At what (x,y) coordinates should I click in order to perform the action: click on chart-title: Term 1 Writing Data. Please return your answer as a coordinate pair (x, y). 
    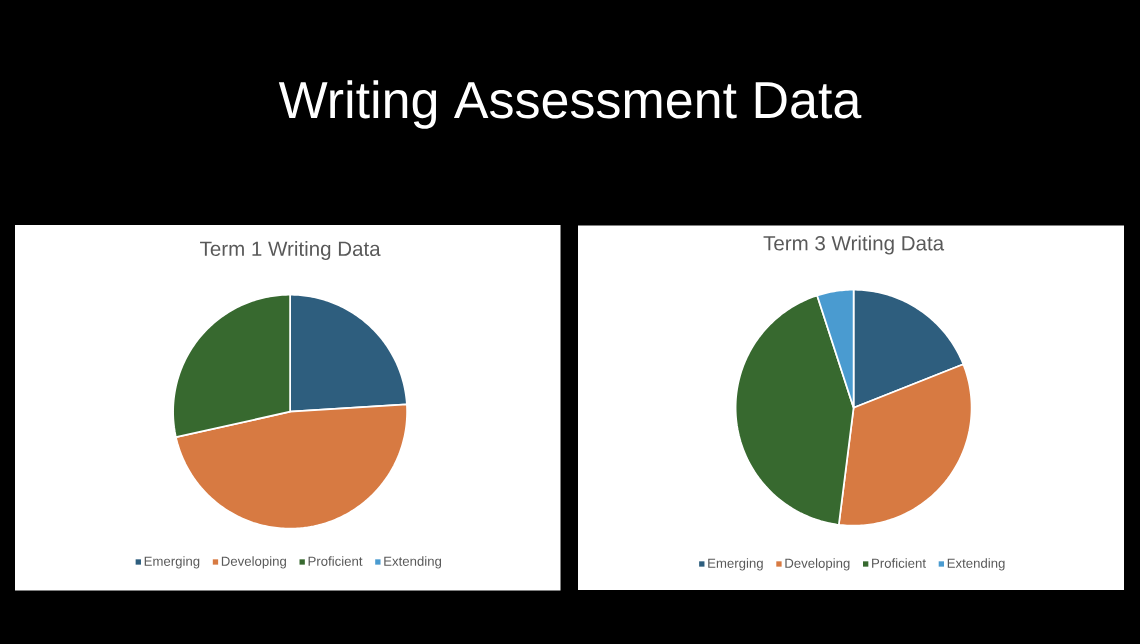
    Looking at the image, I should click on (290, 250).